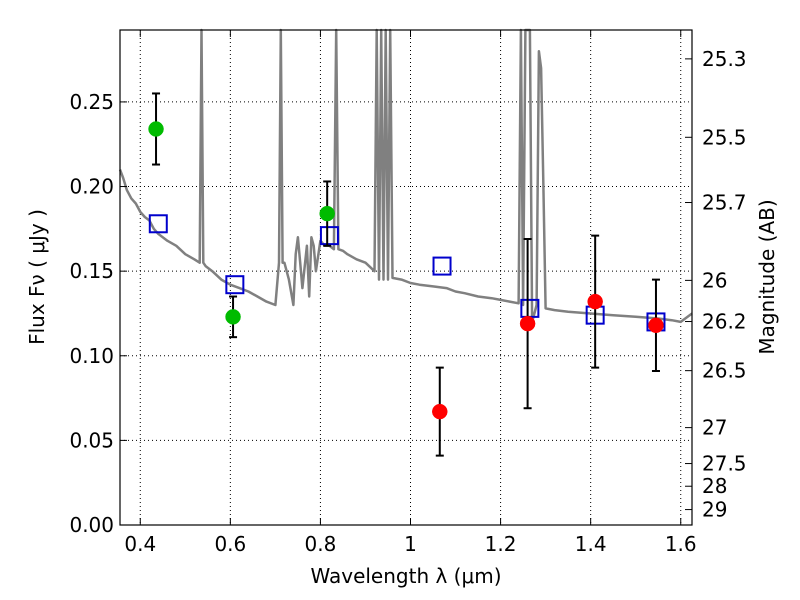 Image resolution: width=800 pixels, height=600 pixels. I want to click on y-tick-label-4: 0.20, so click(91, 187).